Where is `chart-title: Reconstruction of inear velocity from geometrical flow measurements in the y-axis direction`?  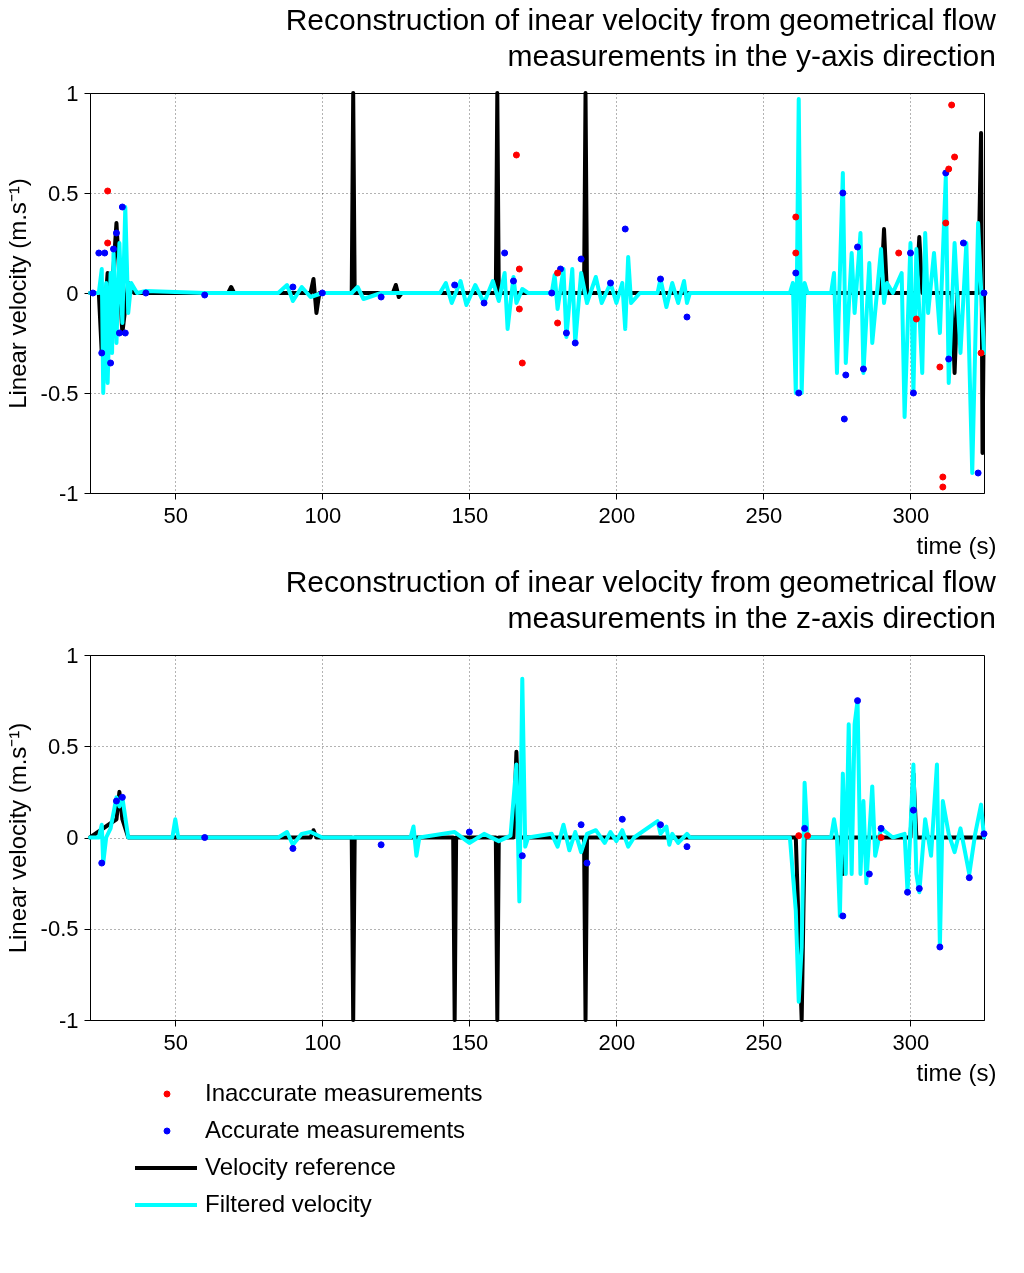 chart-title: Reconstruction of inear velocity from geometrical flow measurements in the y-axis direction is located at coordinates (641, 37).